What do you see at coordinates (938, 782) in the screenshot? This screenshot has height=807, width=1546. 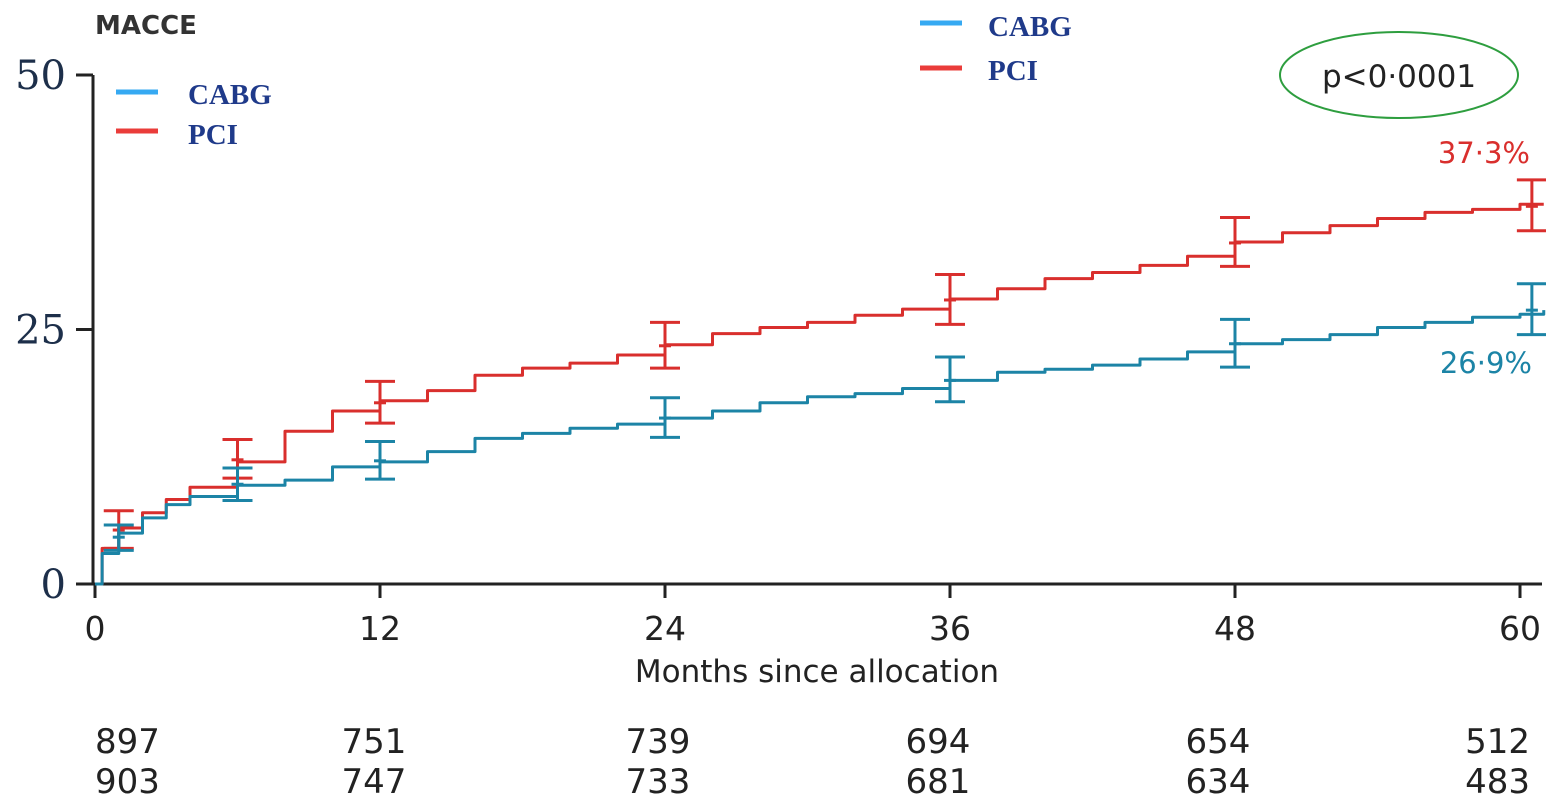 I see `at-risk-value: 681` at bounding box center [938, 782].